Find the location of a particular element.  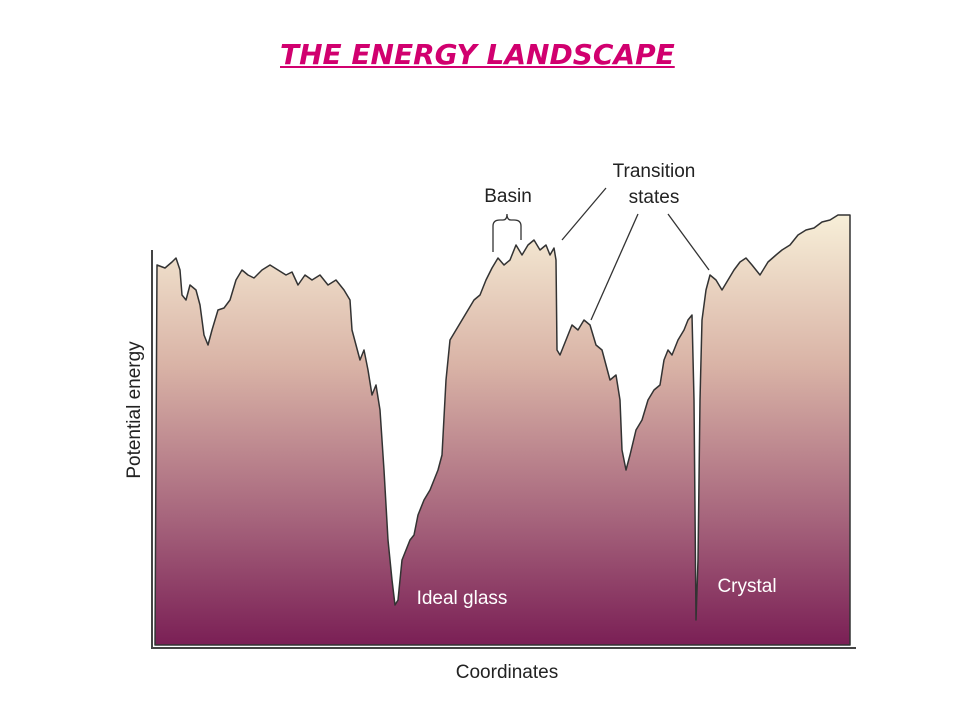

basin-bracket is located at coordinates (507, 232).